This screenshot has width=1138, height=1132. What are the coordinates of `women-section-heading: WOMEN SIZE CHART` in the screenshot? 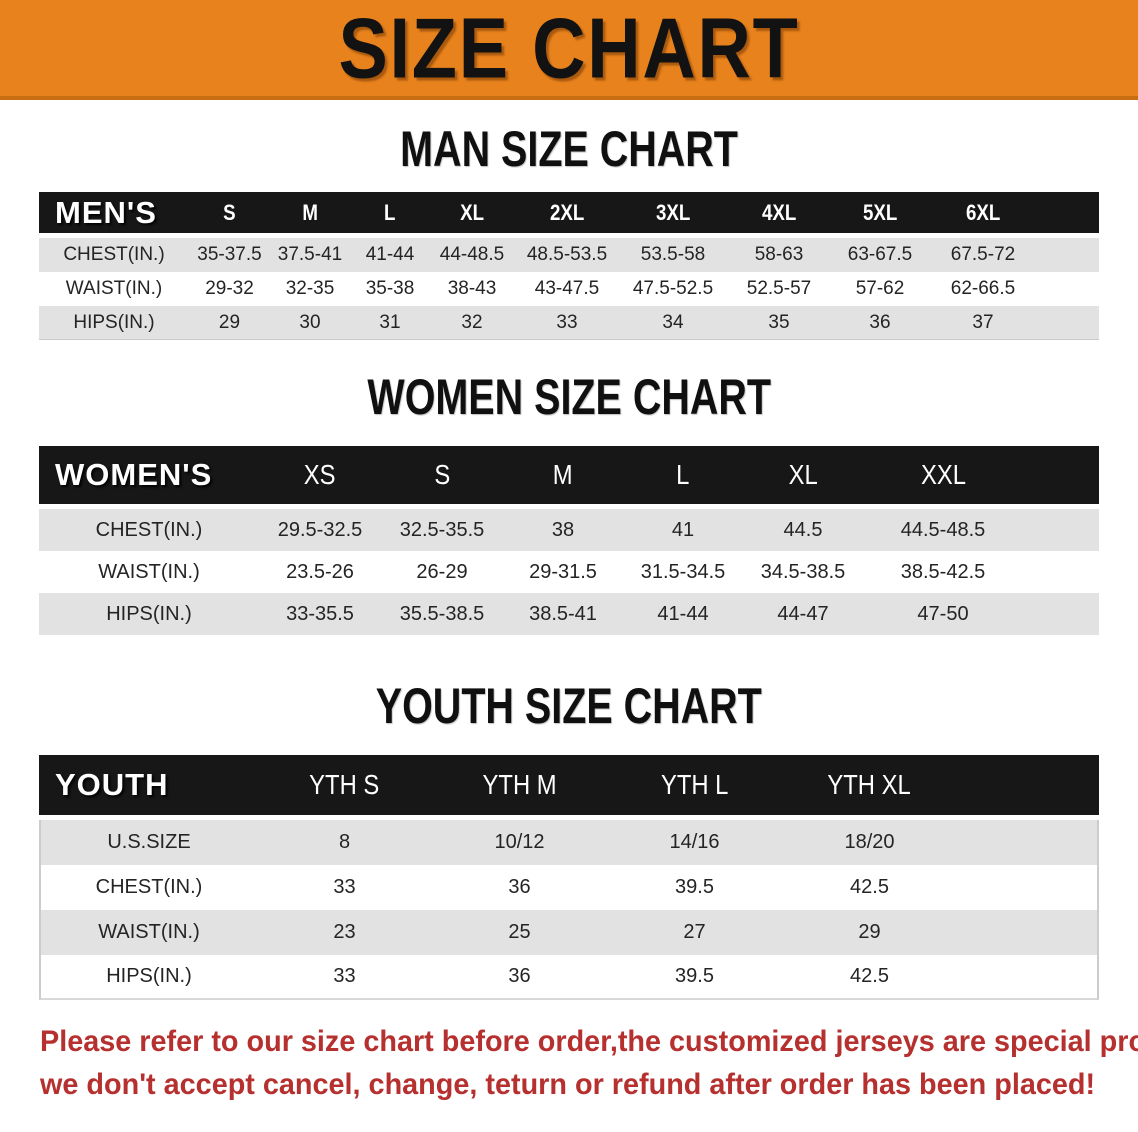 It's located at (569, 396).